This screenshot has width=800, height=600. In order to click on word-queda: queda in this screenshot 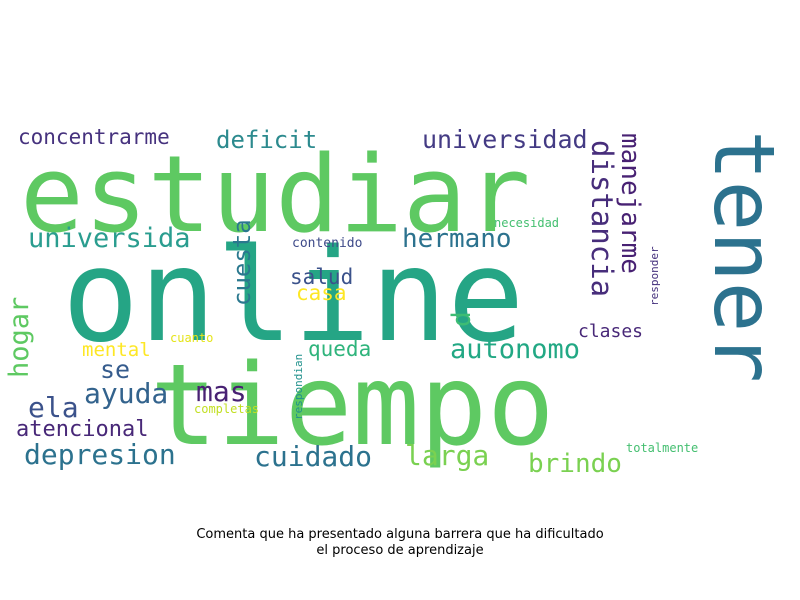, I will do `click(339, 349)`.